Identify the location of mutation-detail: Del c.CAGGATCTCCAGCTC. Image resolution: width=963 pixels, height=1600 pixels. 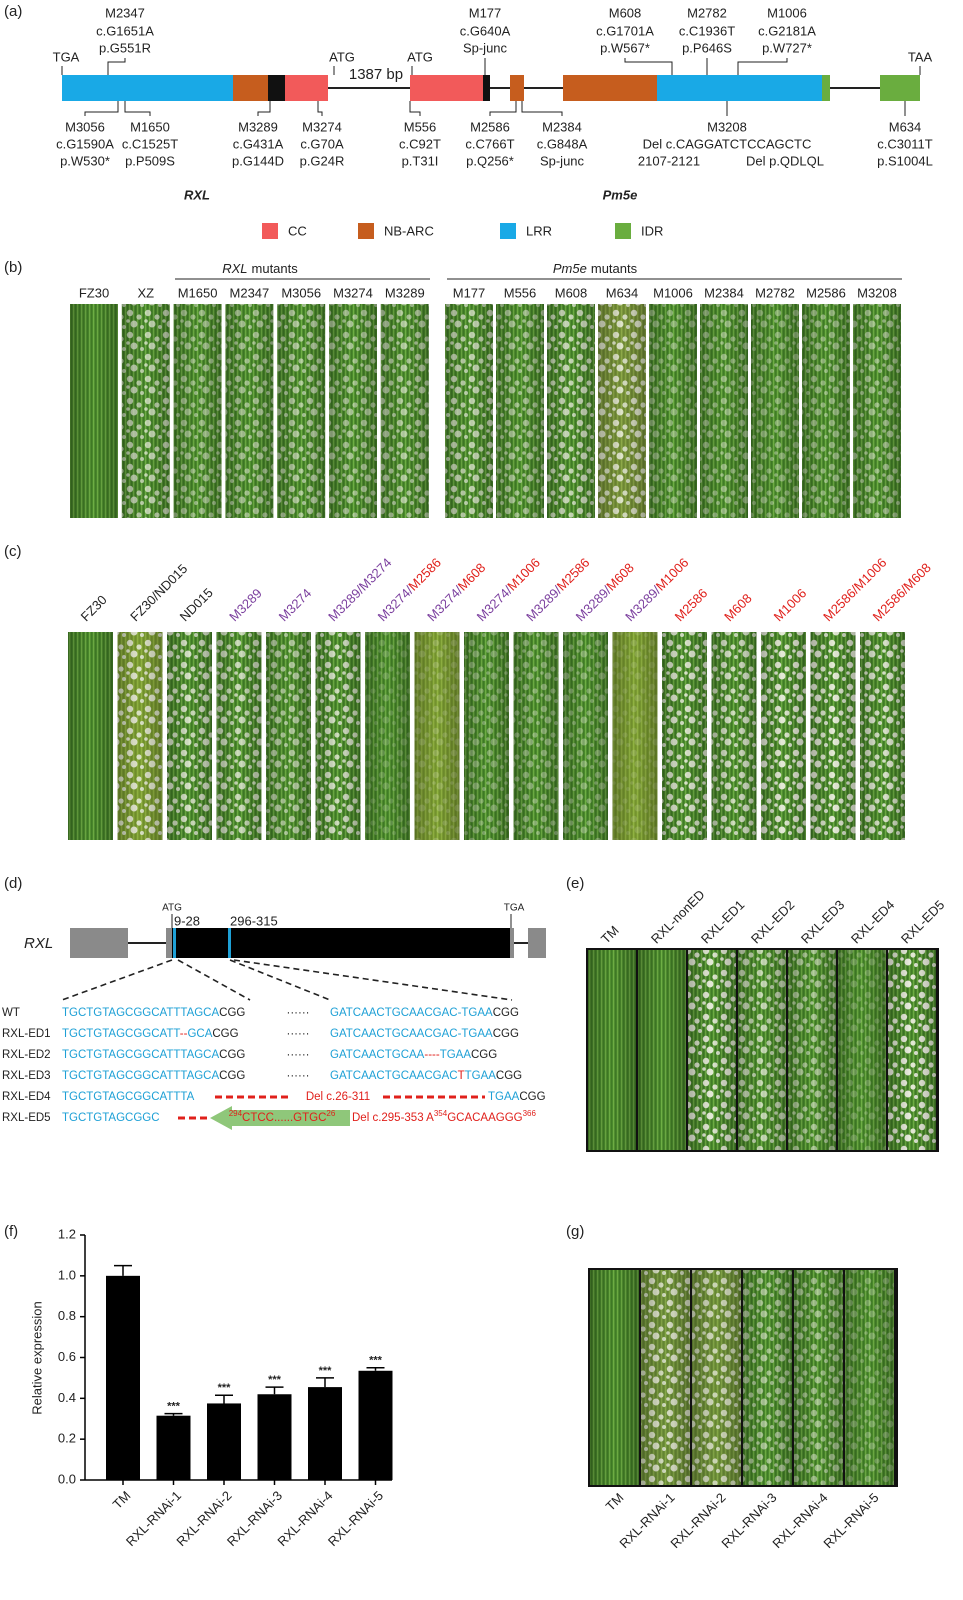
(727, 143).